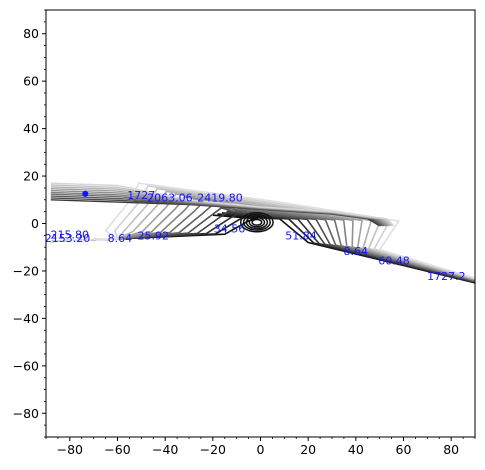 The image size is (485, 470). Describe the element at coordinates (154, 236) in the screenshot. I see `contour-label: 25.92` at that location.